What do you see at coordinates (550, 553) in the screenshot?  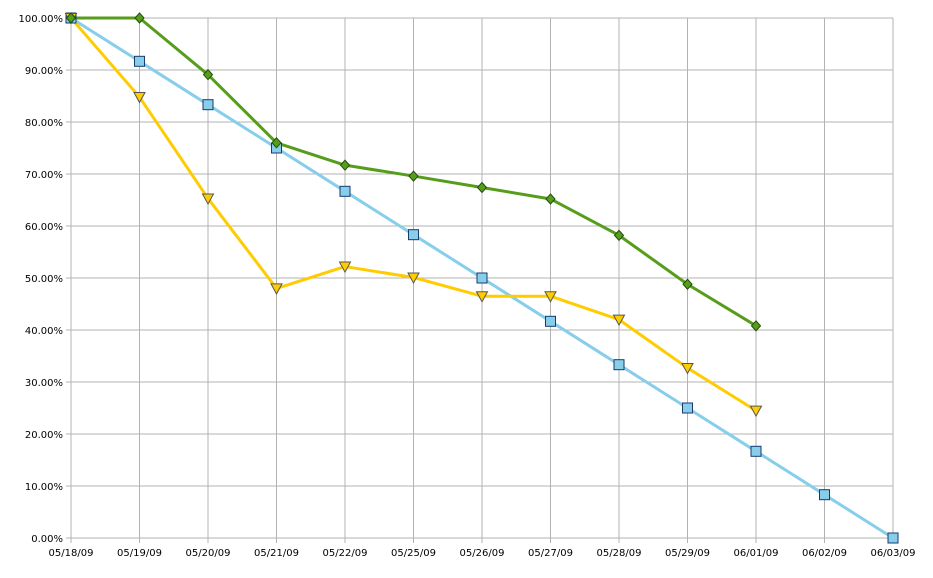 I see `x-tick-label: 05/27/09` at bounding box center [550, 553].